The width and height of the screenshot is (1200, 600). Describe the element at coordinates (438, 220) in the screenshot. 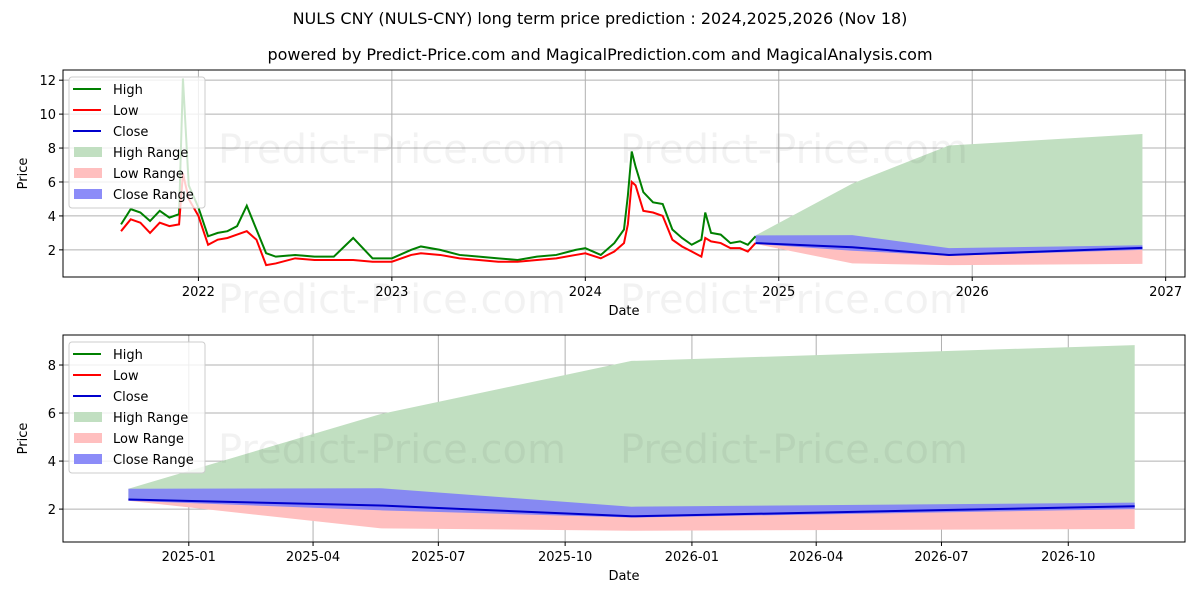

I see `low-line` at that location.